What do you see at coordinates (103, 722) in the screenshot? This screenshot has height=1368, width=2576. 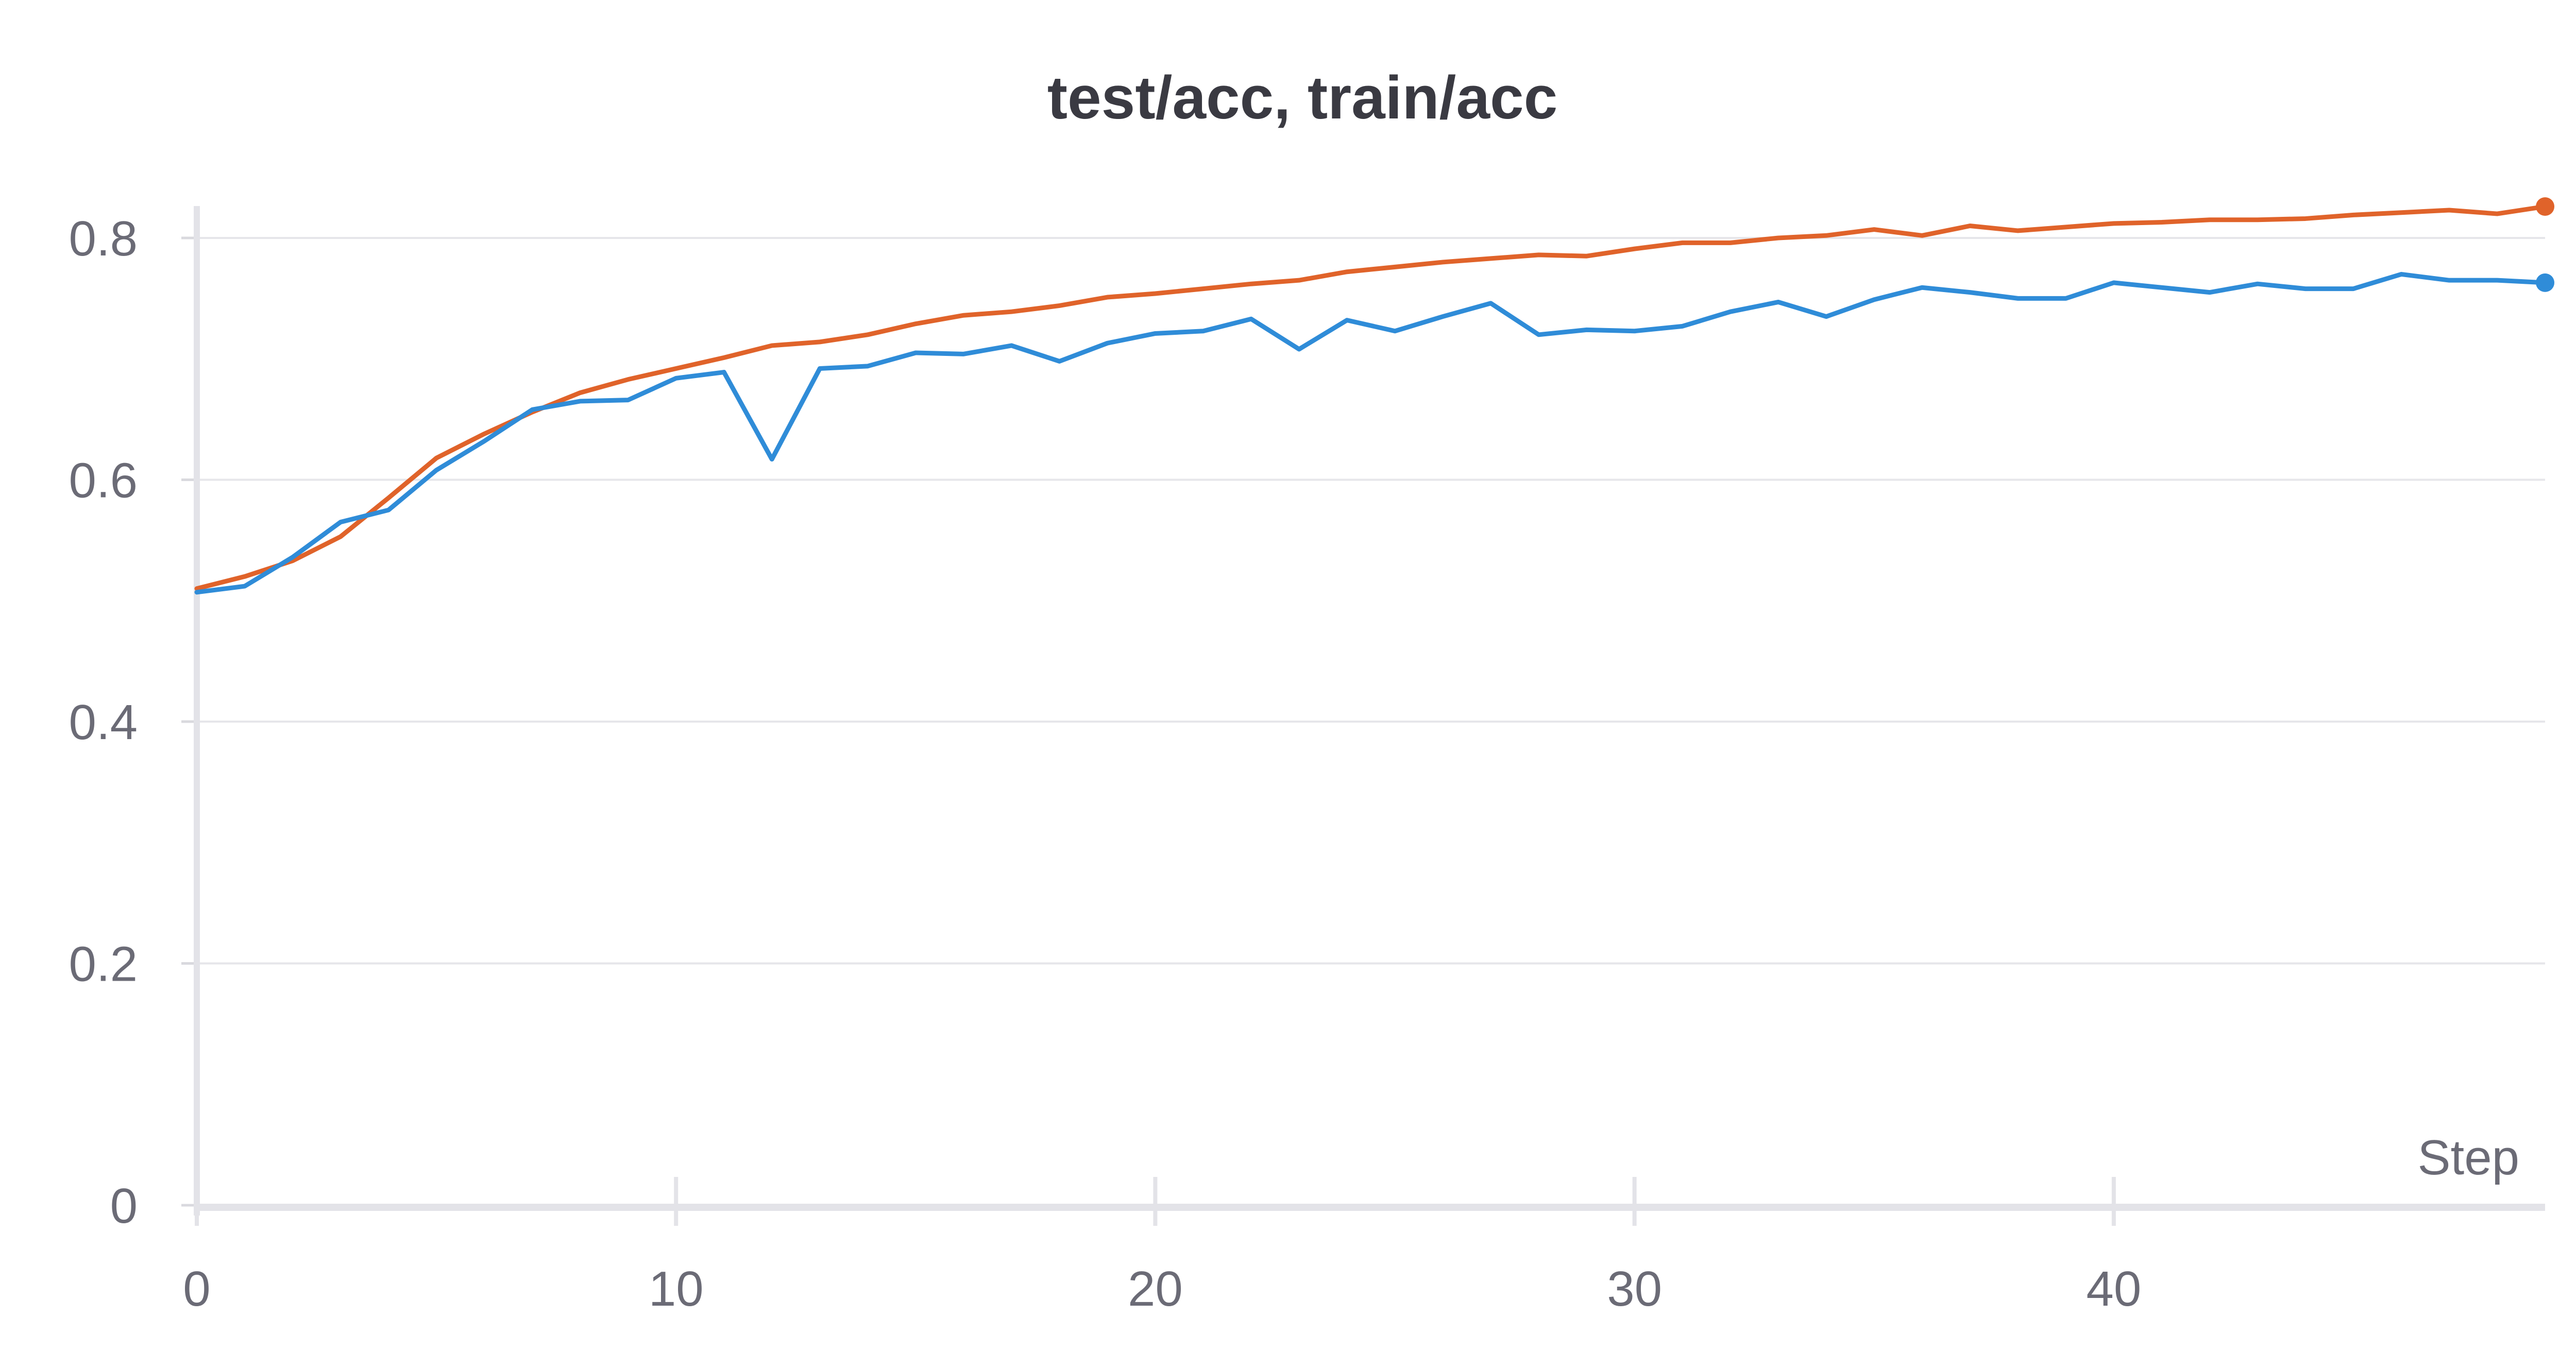 I see `y-tick-label: 0.4` at bounding box center [103, 722].